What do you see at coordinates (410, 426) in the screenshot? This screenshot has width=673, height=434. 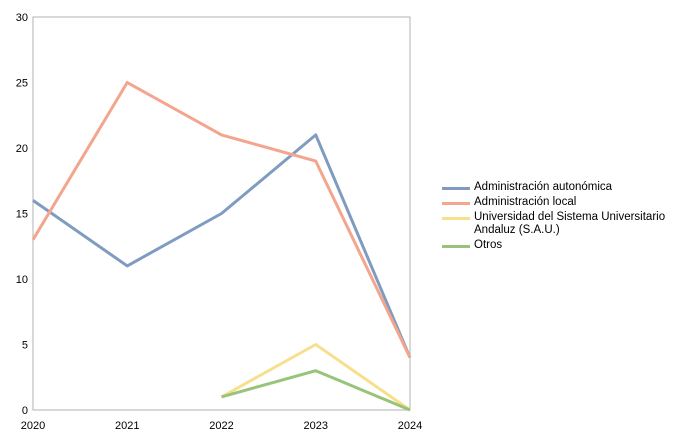 I see `x-tick-label: 2024` at bounding box center [410, 426].